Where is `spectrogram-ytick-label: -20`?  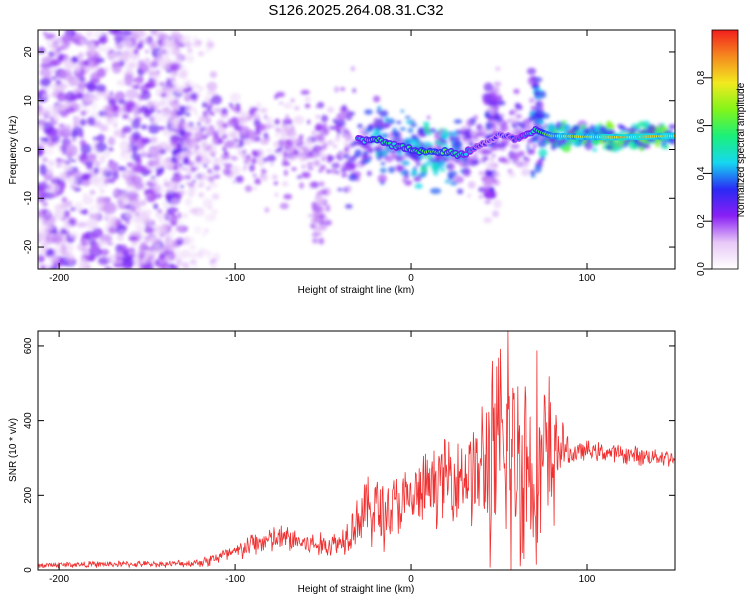 spectrogram-ytick-label: -20 is located at coordinates (28, 246).